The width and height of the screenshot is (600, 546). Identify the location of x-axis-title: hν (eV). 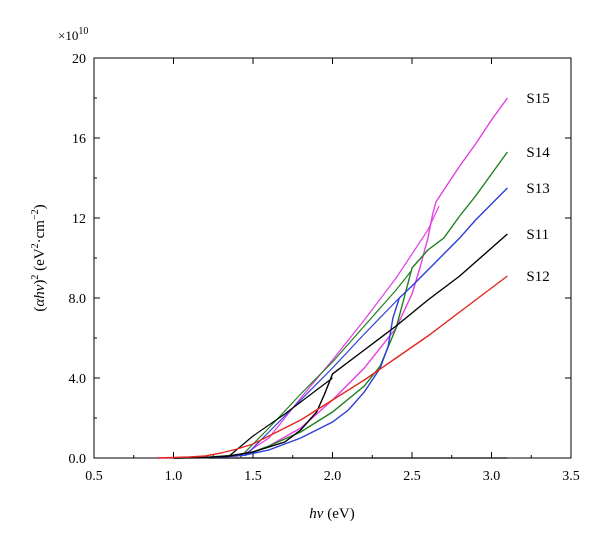
(331, 514).